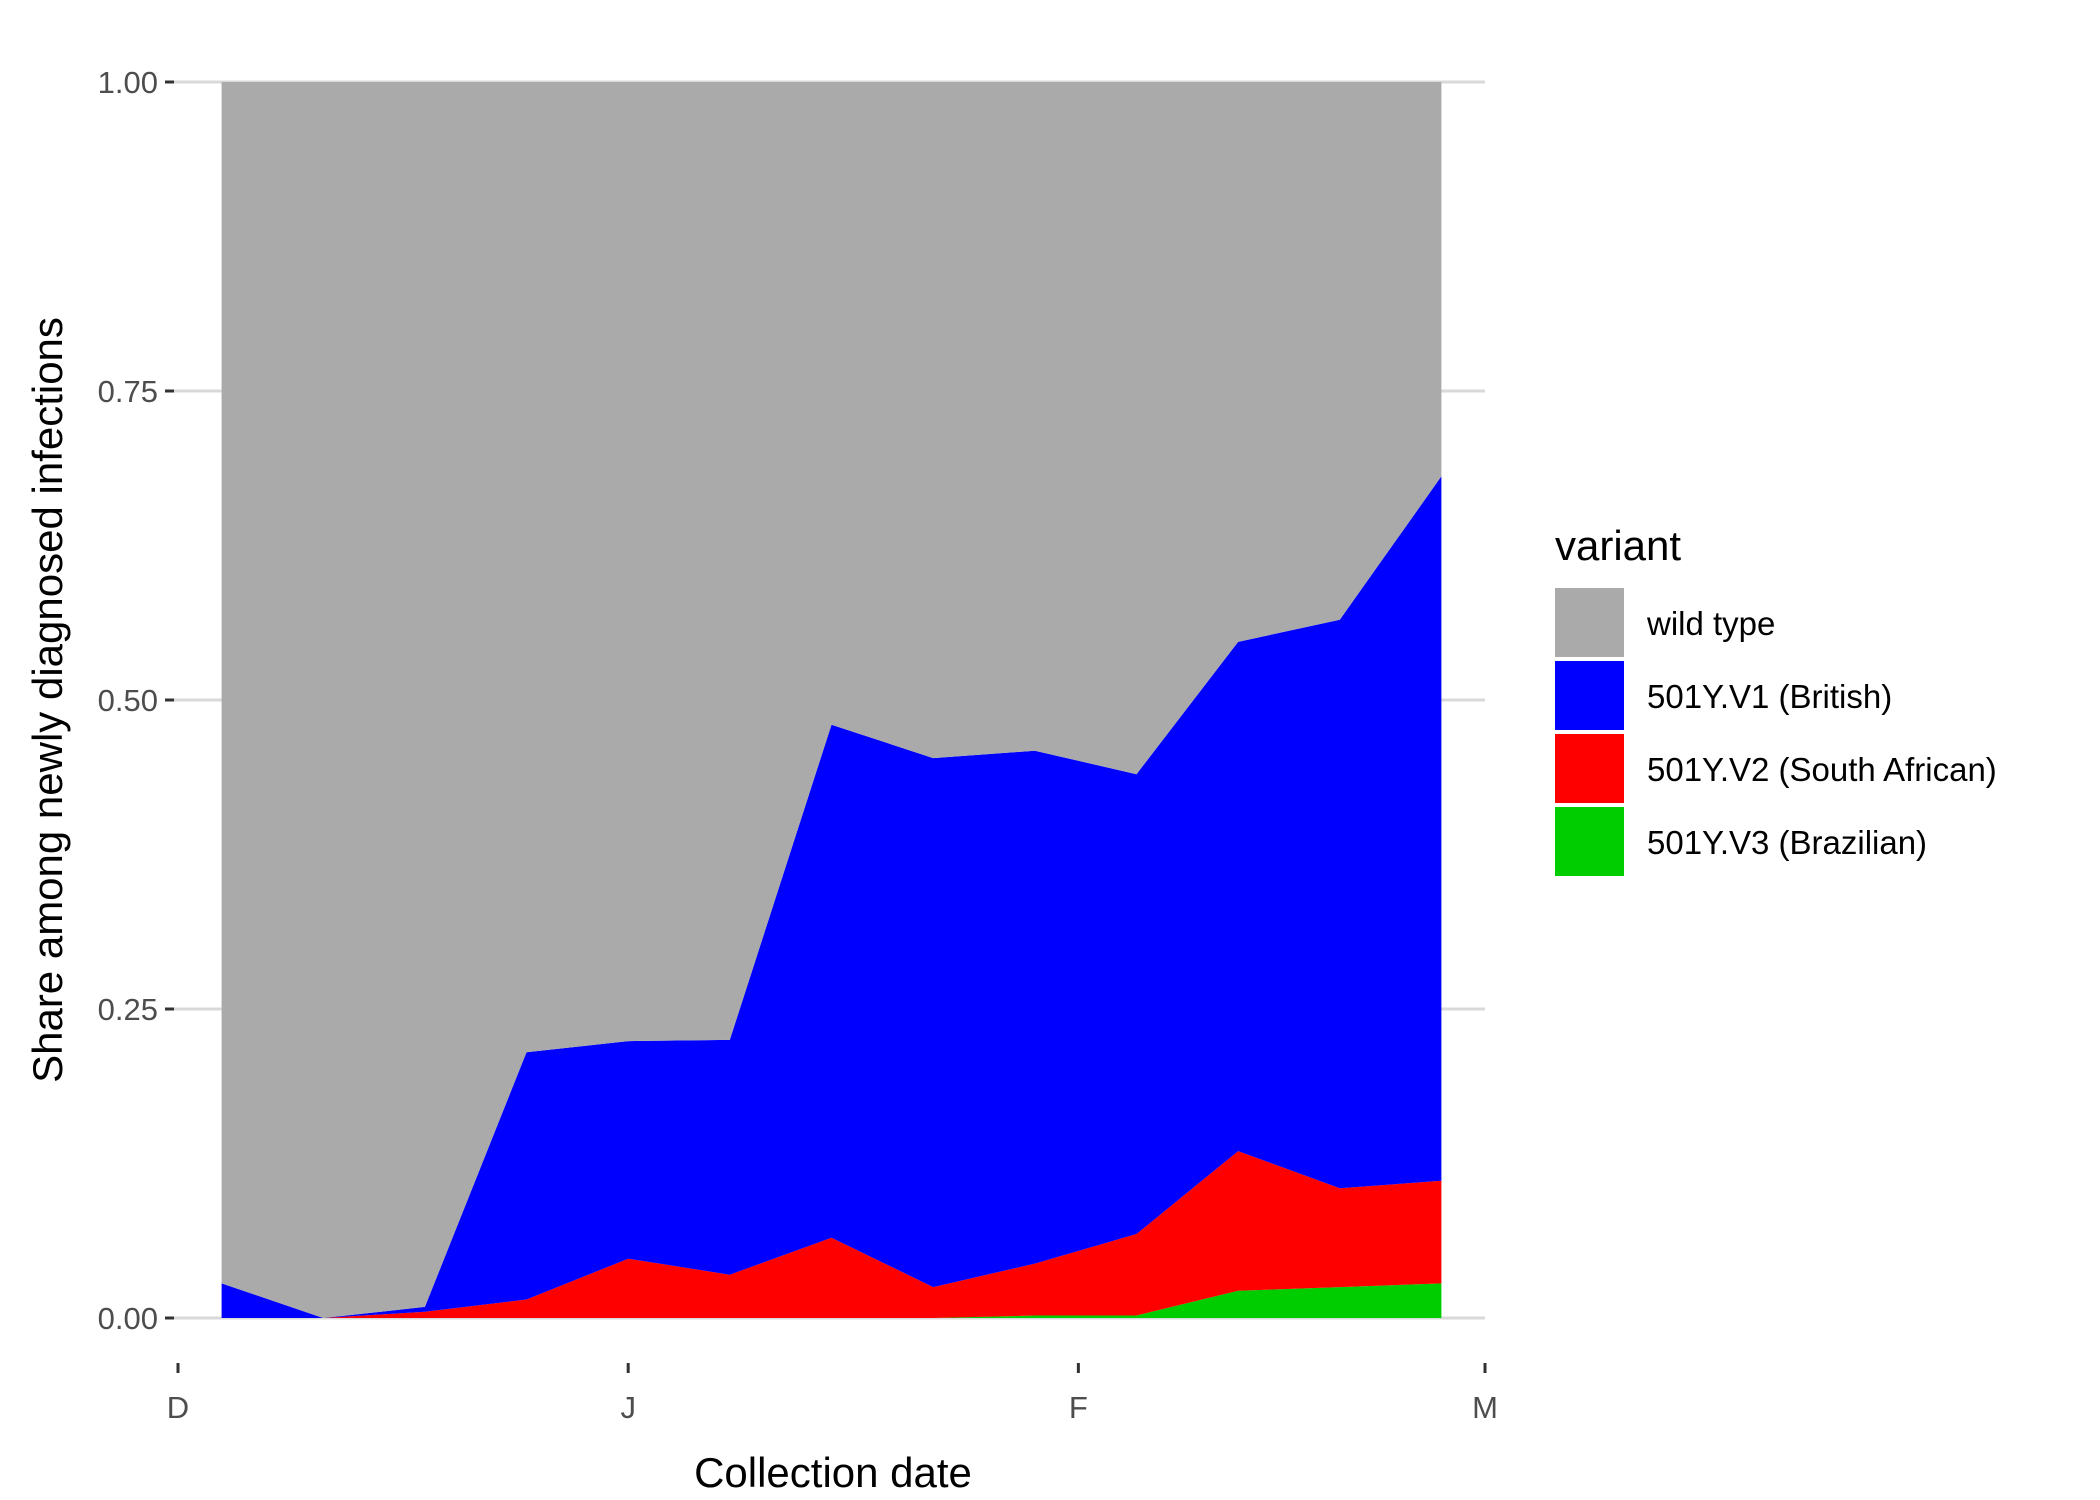  What do you see at coordinates (128, 700) in the screenshot?
I see `y-tick-label: 0.50` at bounding box center [128, 700].